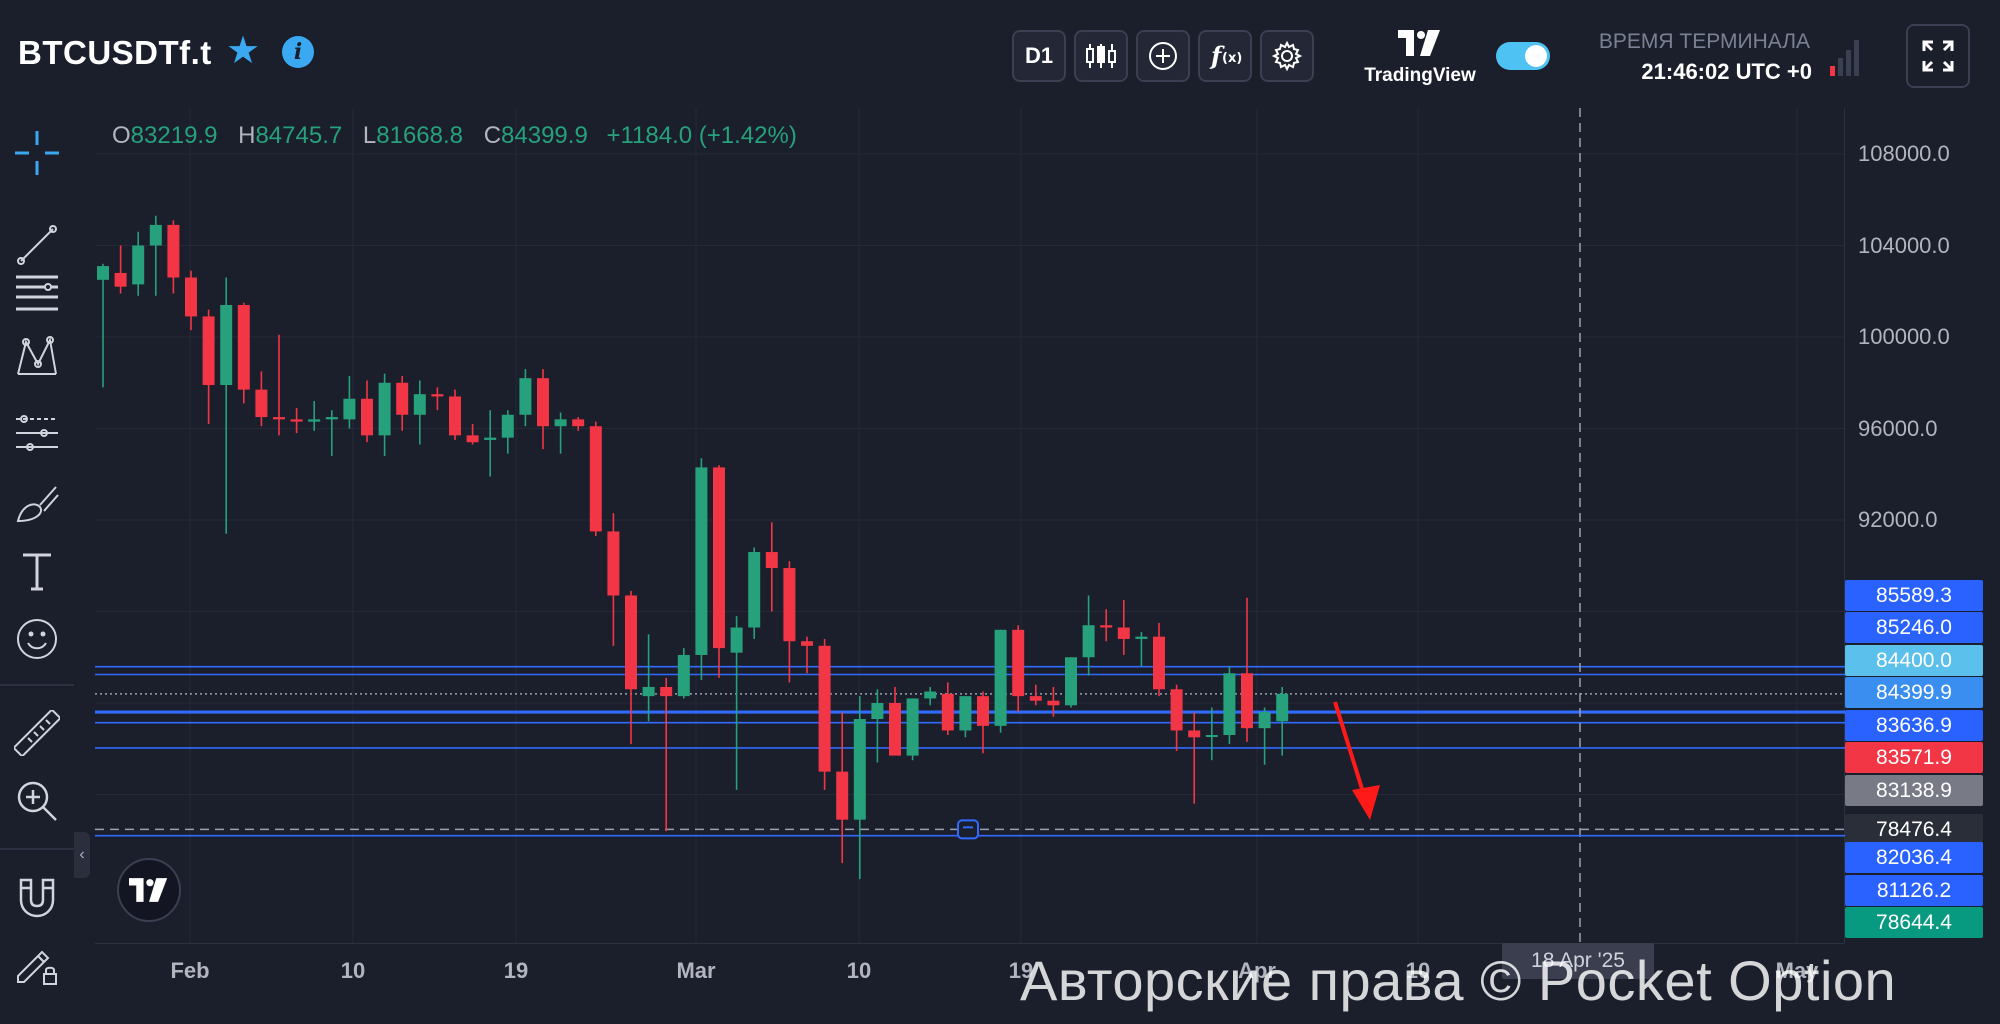  What do you see at coordinates (1845, 56) in the screenshot?
I see `signal-strength-icon` at bounding box center [1845, 56].